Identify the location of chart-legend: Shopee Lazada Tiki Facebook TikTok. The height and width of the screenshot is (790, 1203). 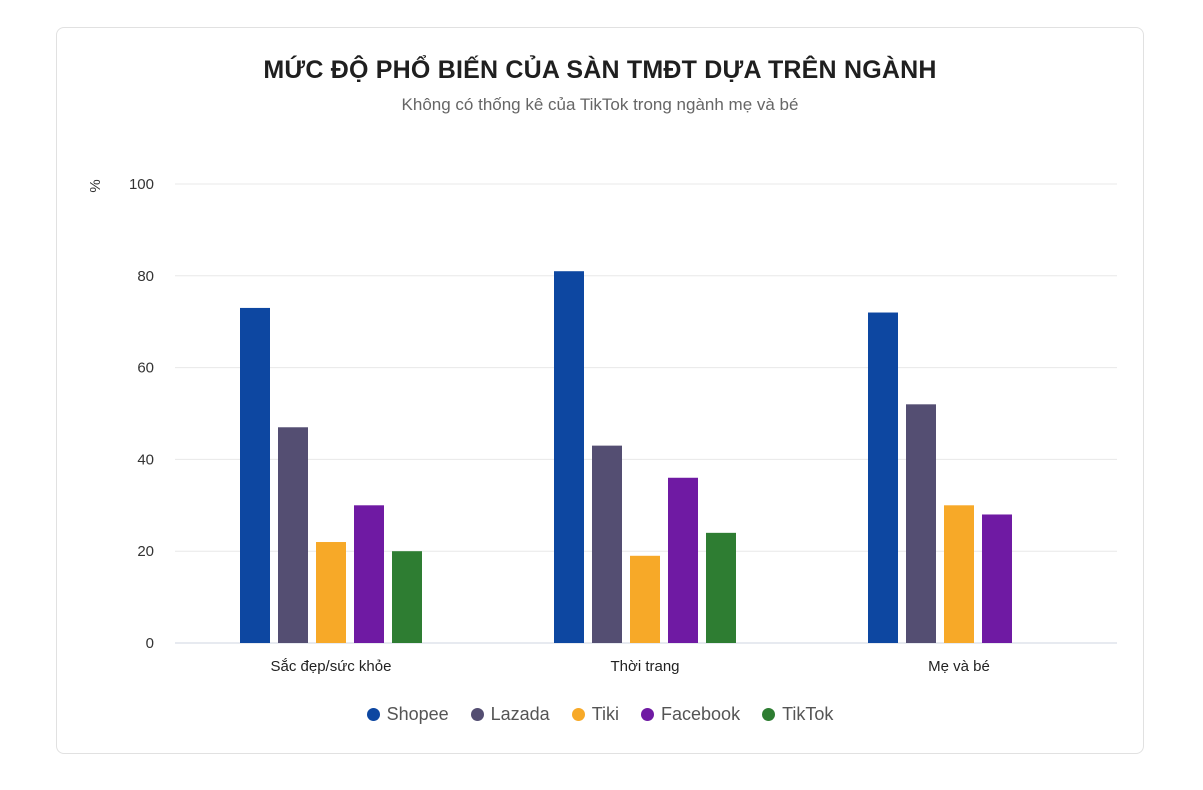
(600, 714).